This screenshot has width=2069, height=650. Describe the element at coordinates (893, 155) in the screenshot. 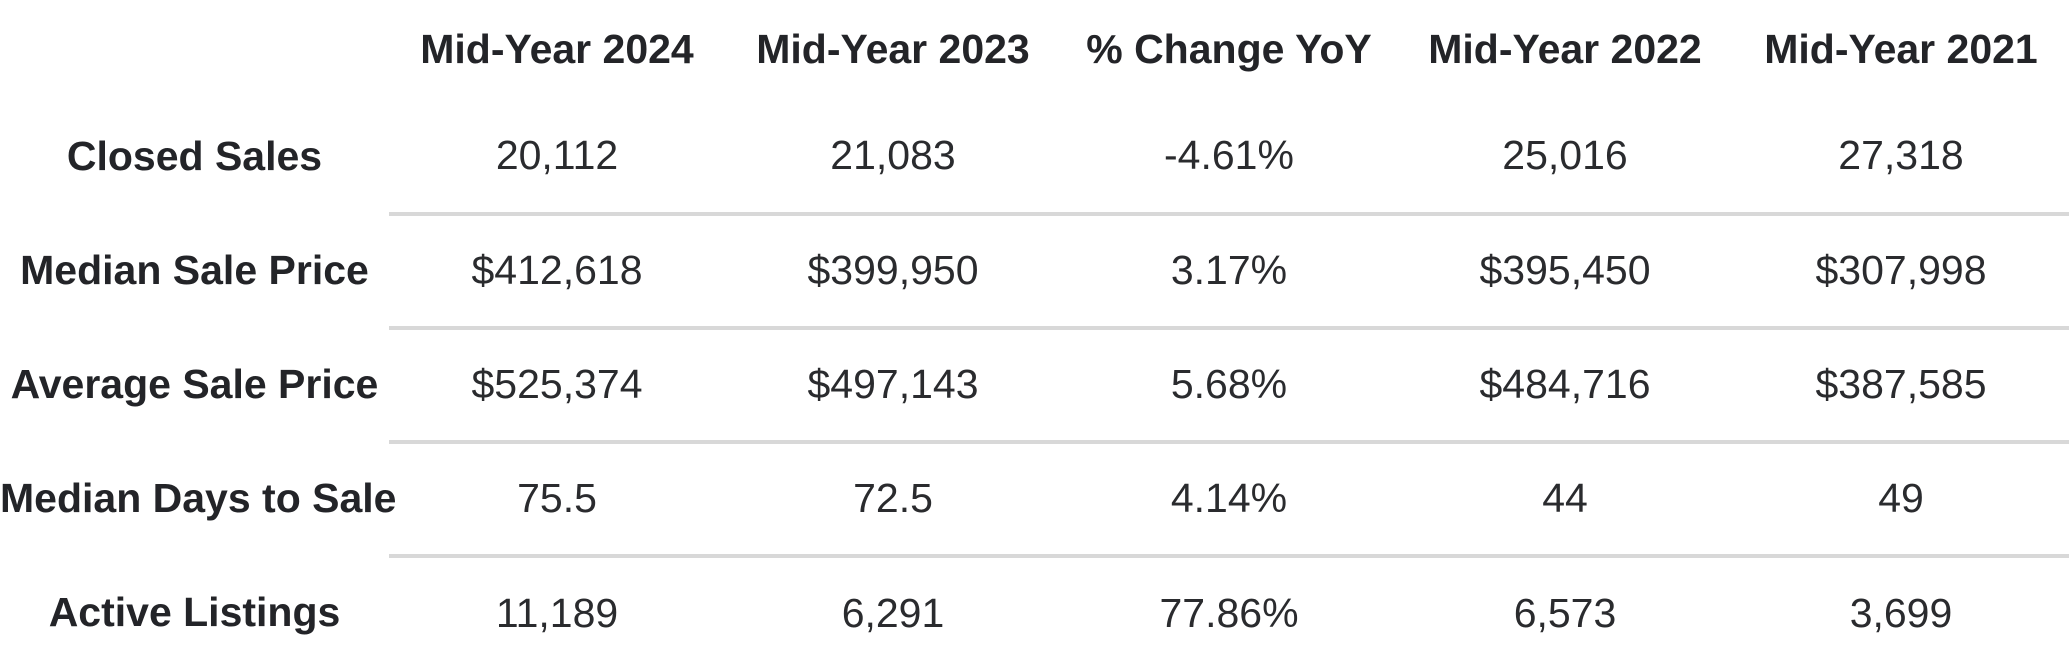

I see `cell-value: 21,083` at that location.